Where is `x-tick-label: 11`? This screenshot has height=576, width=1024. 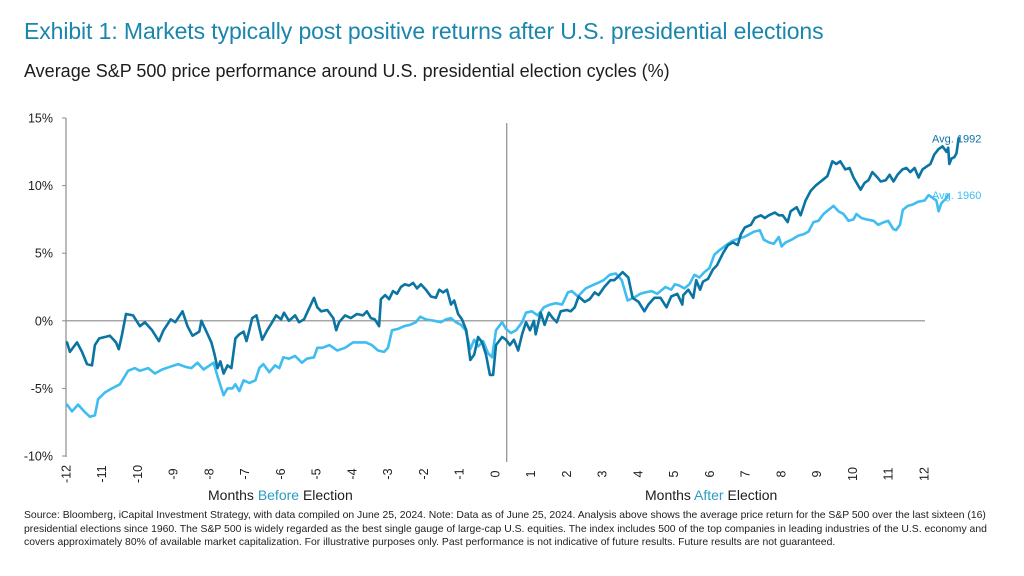
x-tick-label: 11 is located at coordinates (889, 473).